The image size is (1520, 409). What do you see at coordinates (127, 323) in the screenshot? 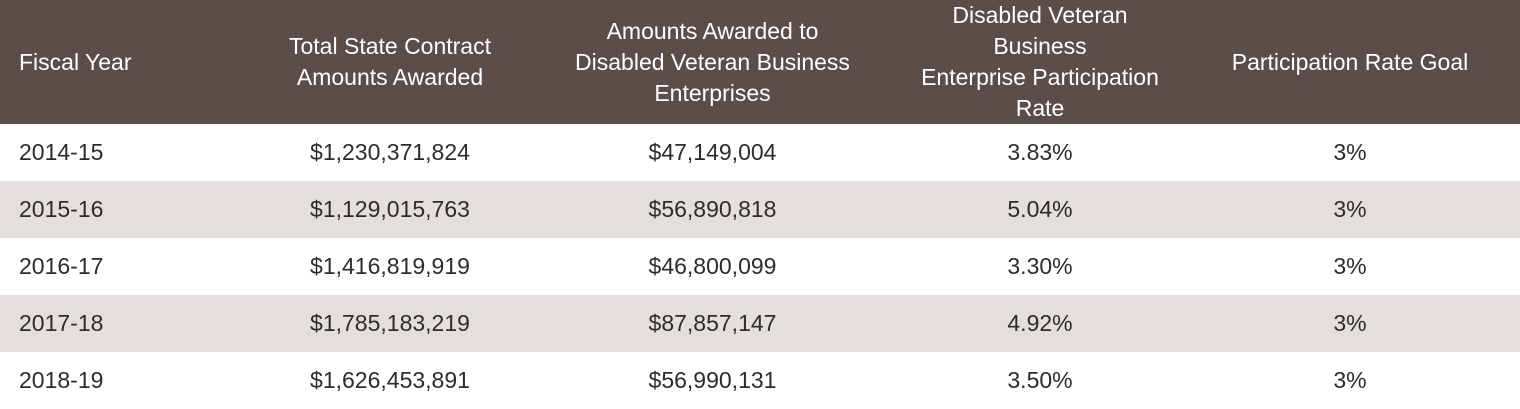
I see `cell-fiscal-year: 2017-18` at bounding box center [127, 323].